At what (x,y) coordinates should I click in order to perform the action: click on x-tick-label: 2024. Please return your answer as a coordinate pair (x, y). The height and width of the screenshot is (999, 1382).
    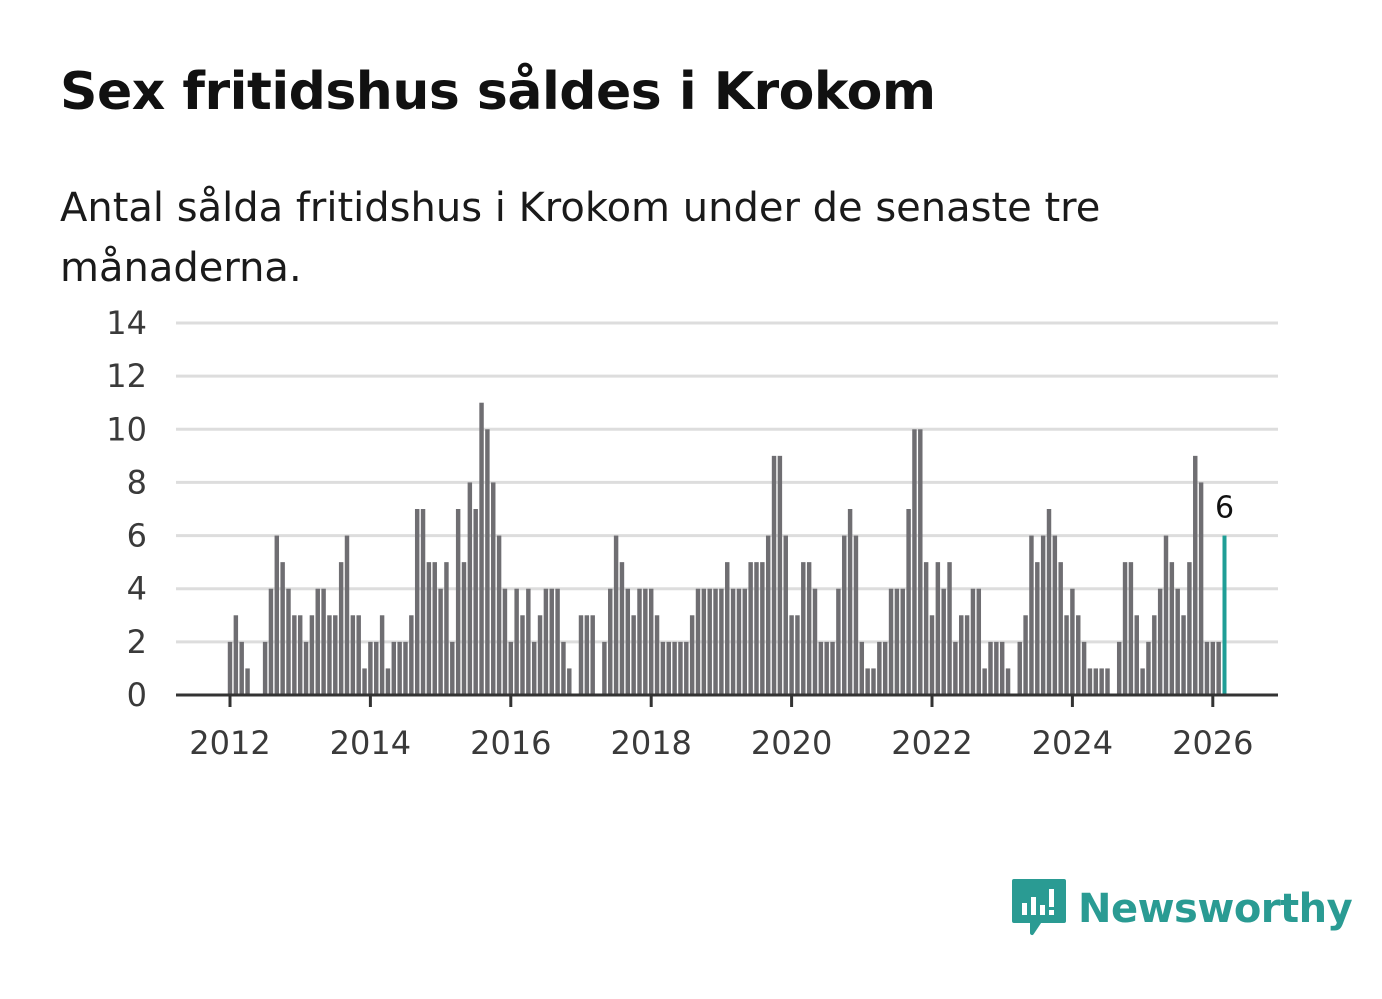
    Looking at the image, I should click on (1072, 743).